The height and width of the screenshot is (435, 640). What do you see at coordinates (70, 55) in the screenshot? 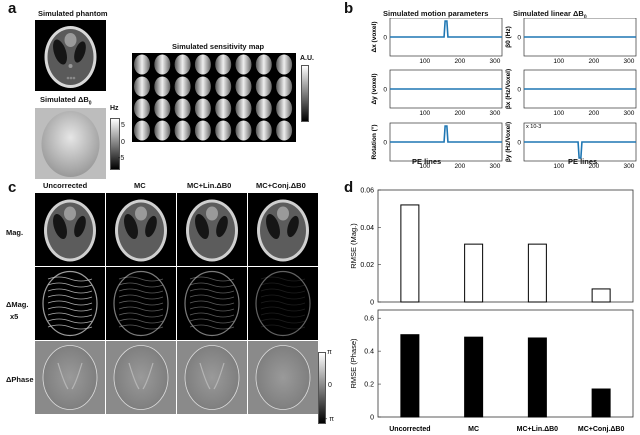
I see `phantom-image` at bounding box center [70, 55].